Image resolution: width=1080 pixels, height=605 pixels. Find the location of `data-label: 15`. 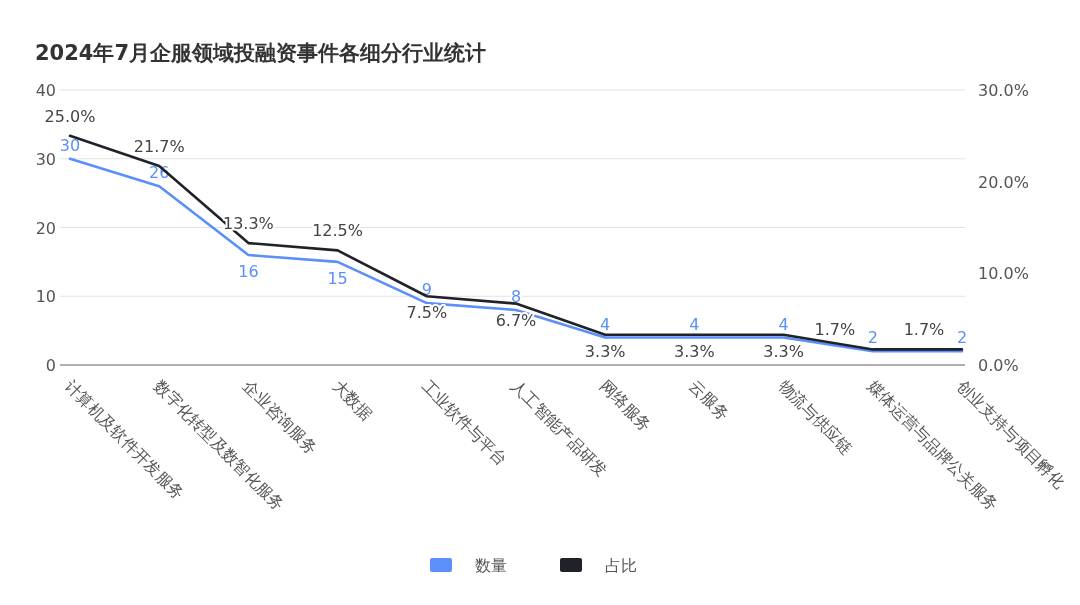

data-label: 15 is located at coordinates (337, 278).